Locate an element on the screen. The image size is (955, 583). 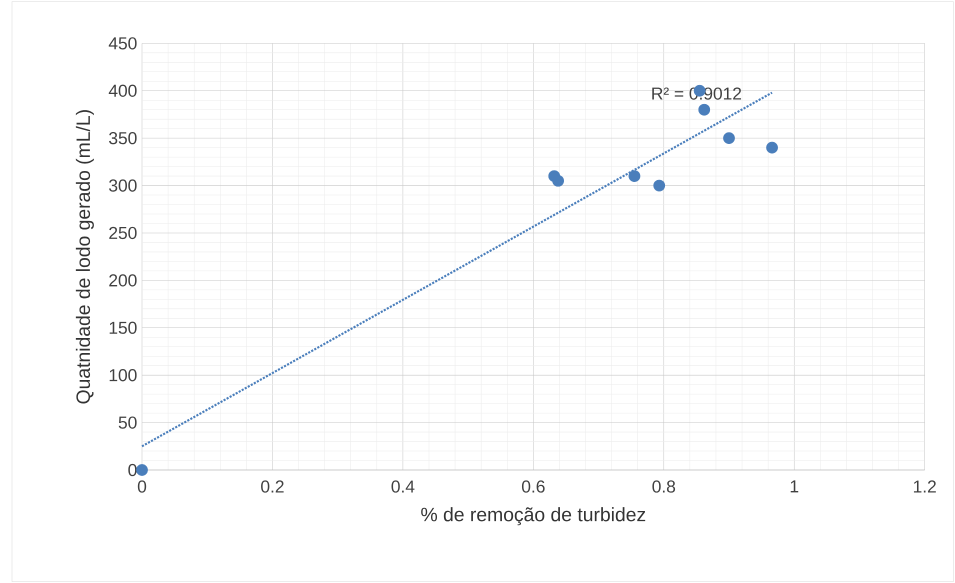
x-tick-label: 0 is located at coordinates (142, 486).